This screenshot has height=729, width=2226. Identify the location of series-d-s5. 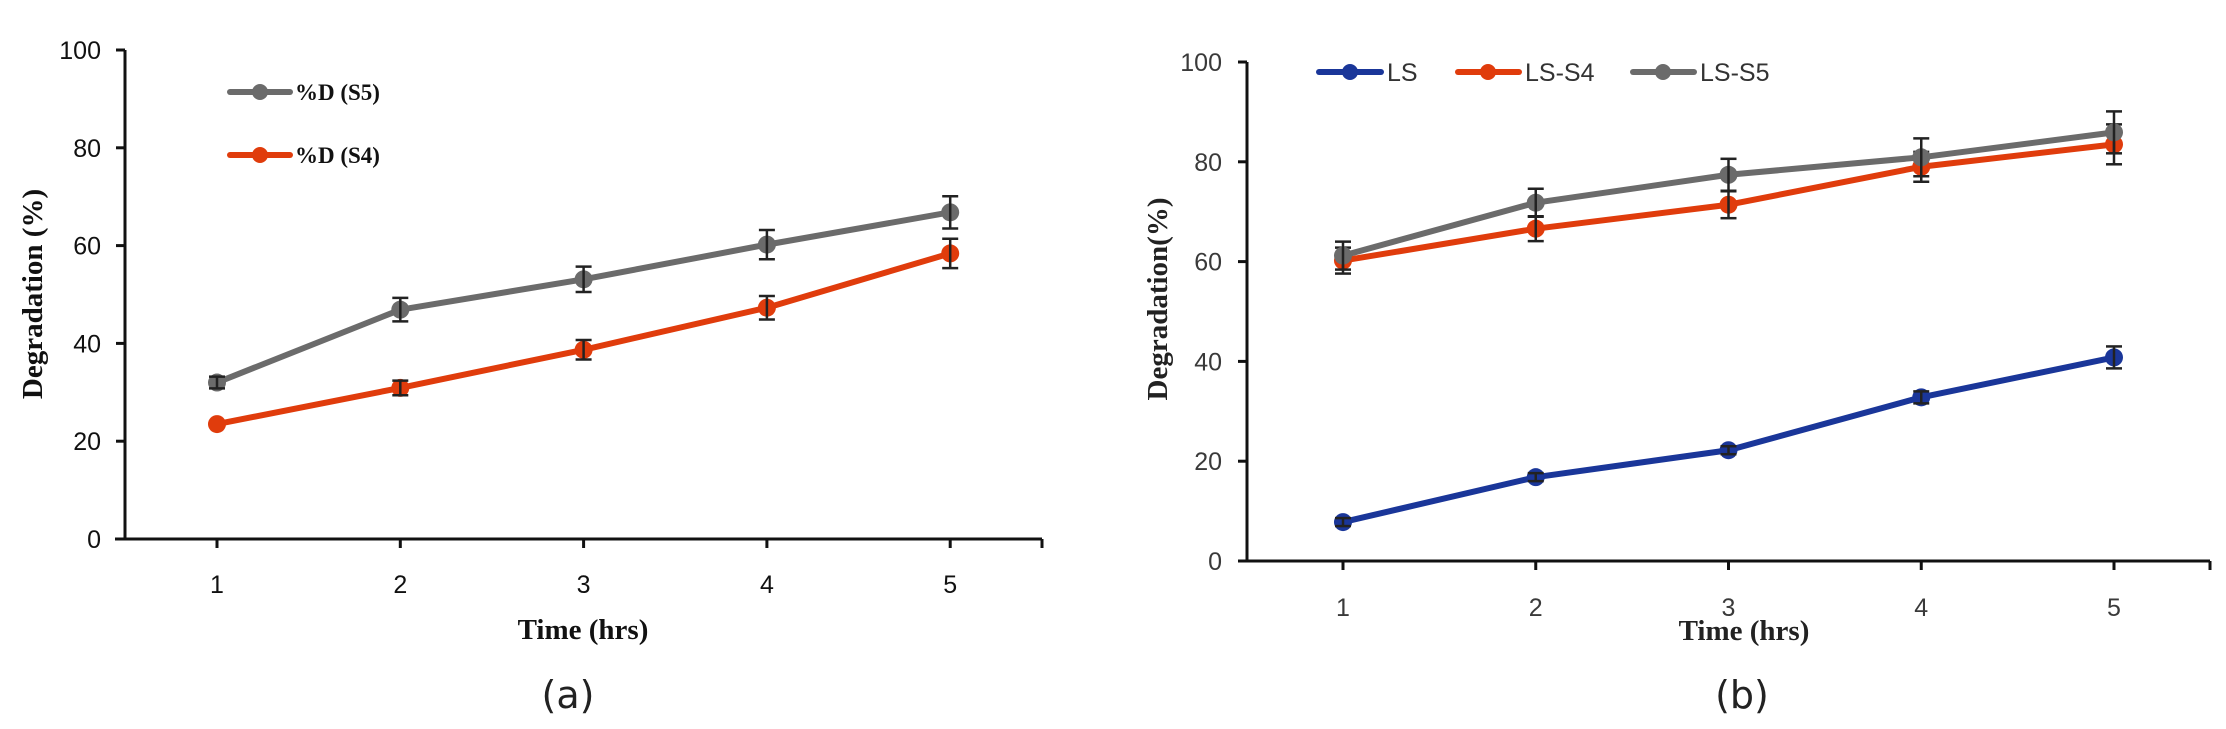
(584, 293).